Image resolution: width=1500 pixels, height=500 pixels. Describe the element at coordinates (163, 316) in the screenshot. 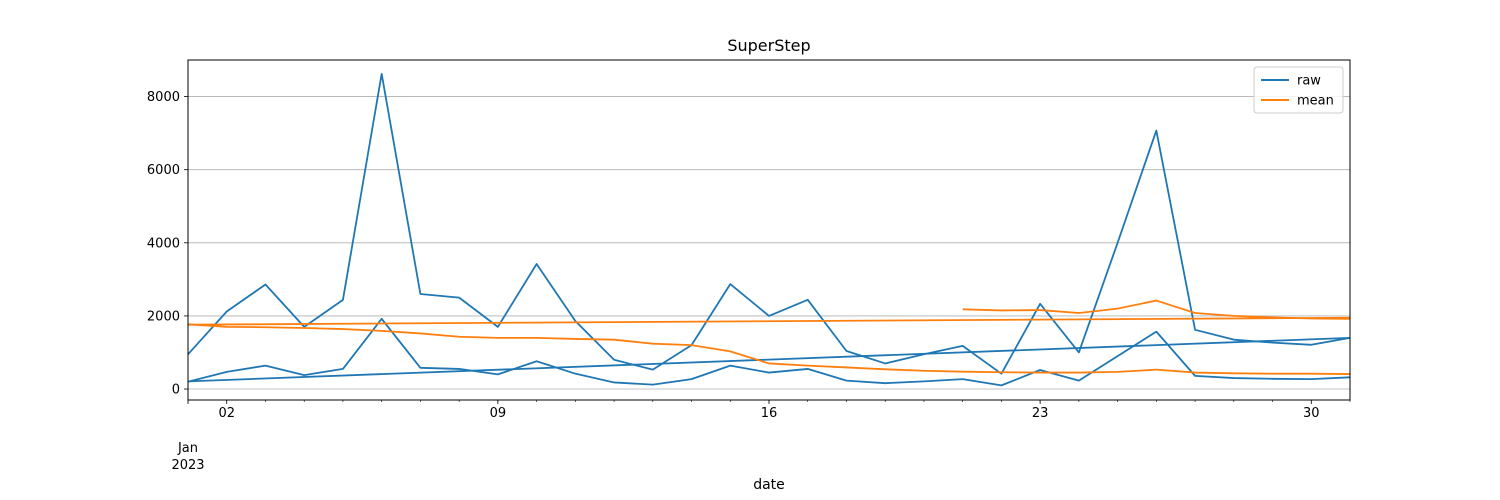

I see `y-tick-label: 2000` at that location.